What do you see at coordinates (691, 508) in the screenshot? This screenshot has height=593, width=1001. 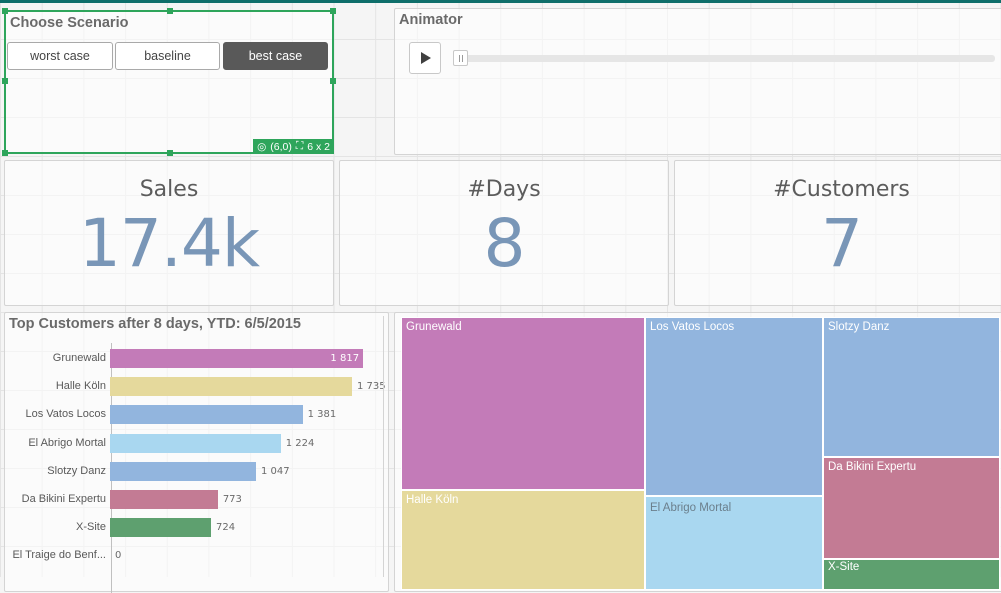 I see `treemap-label: El Abrigo Mortal` at bounding box center [691, 508].